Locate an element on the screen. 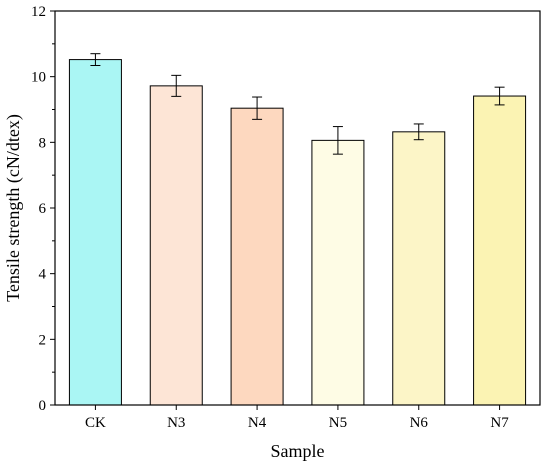 This screenshot has width=550, height=469. x-tick-label: N5 is located at coordinates (338, 423).